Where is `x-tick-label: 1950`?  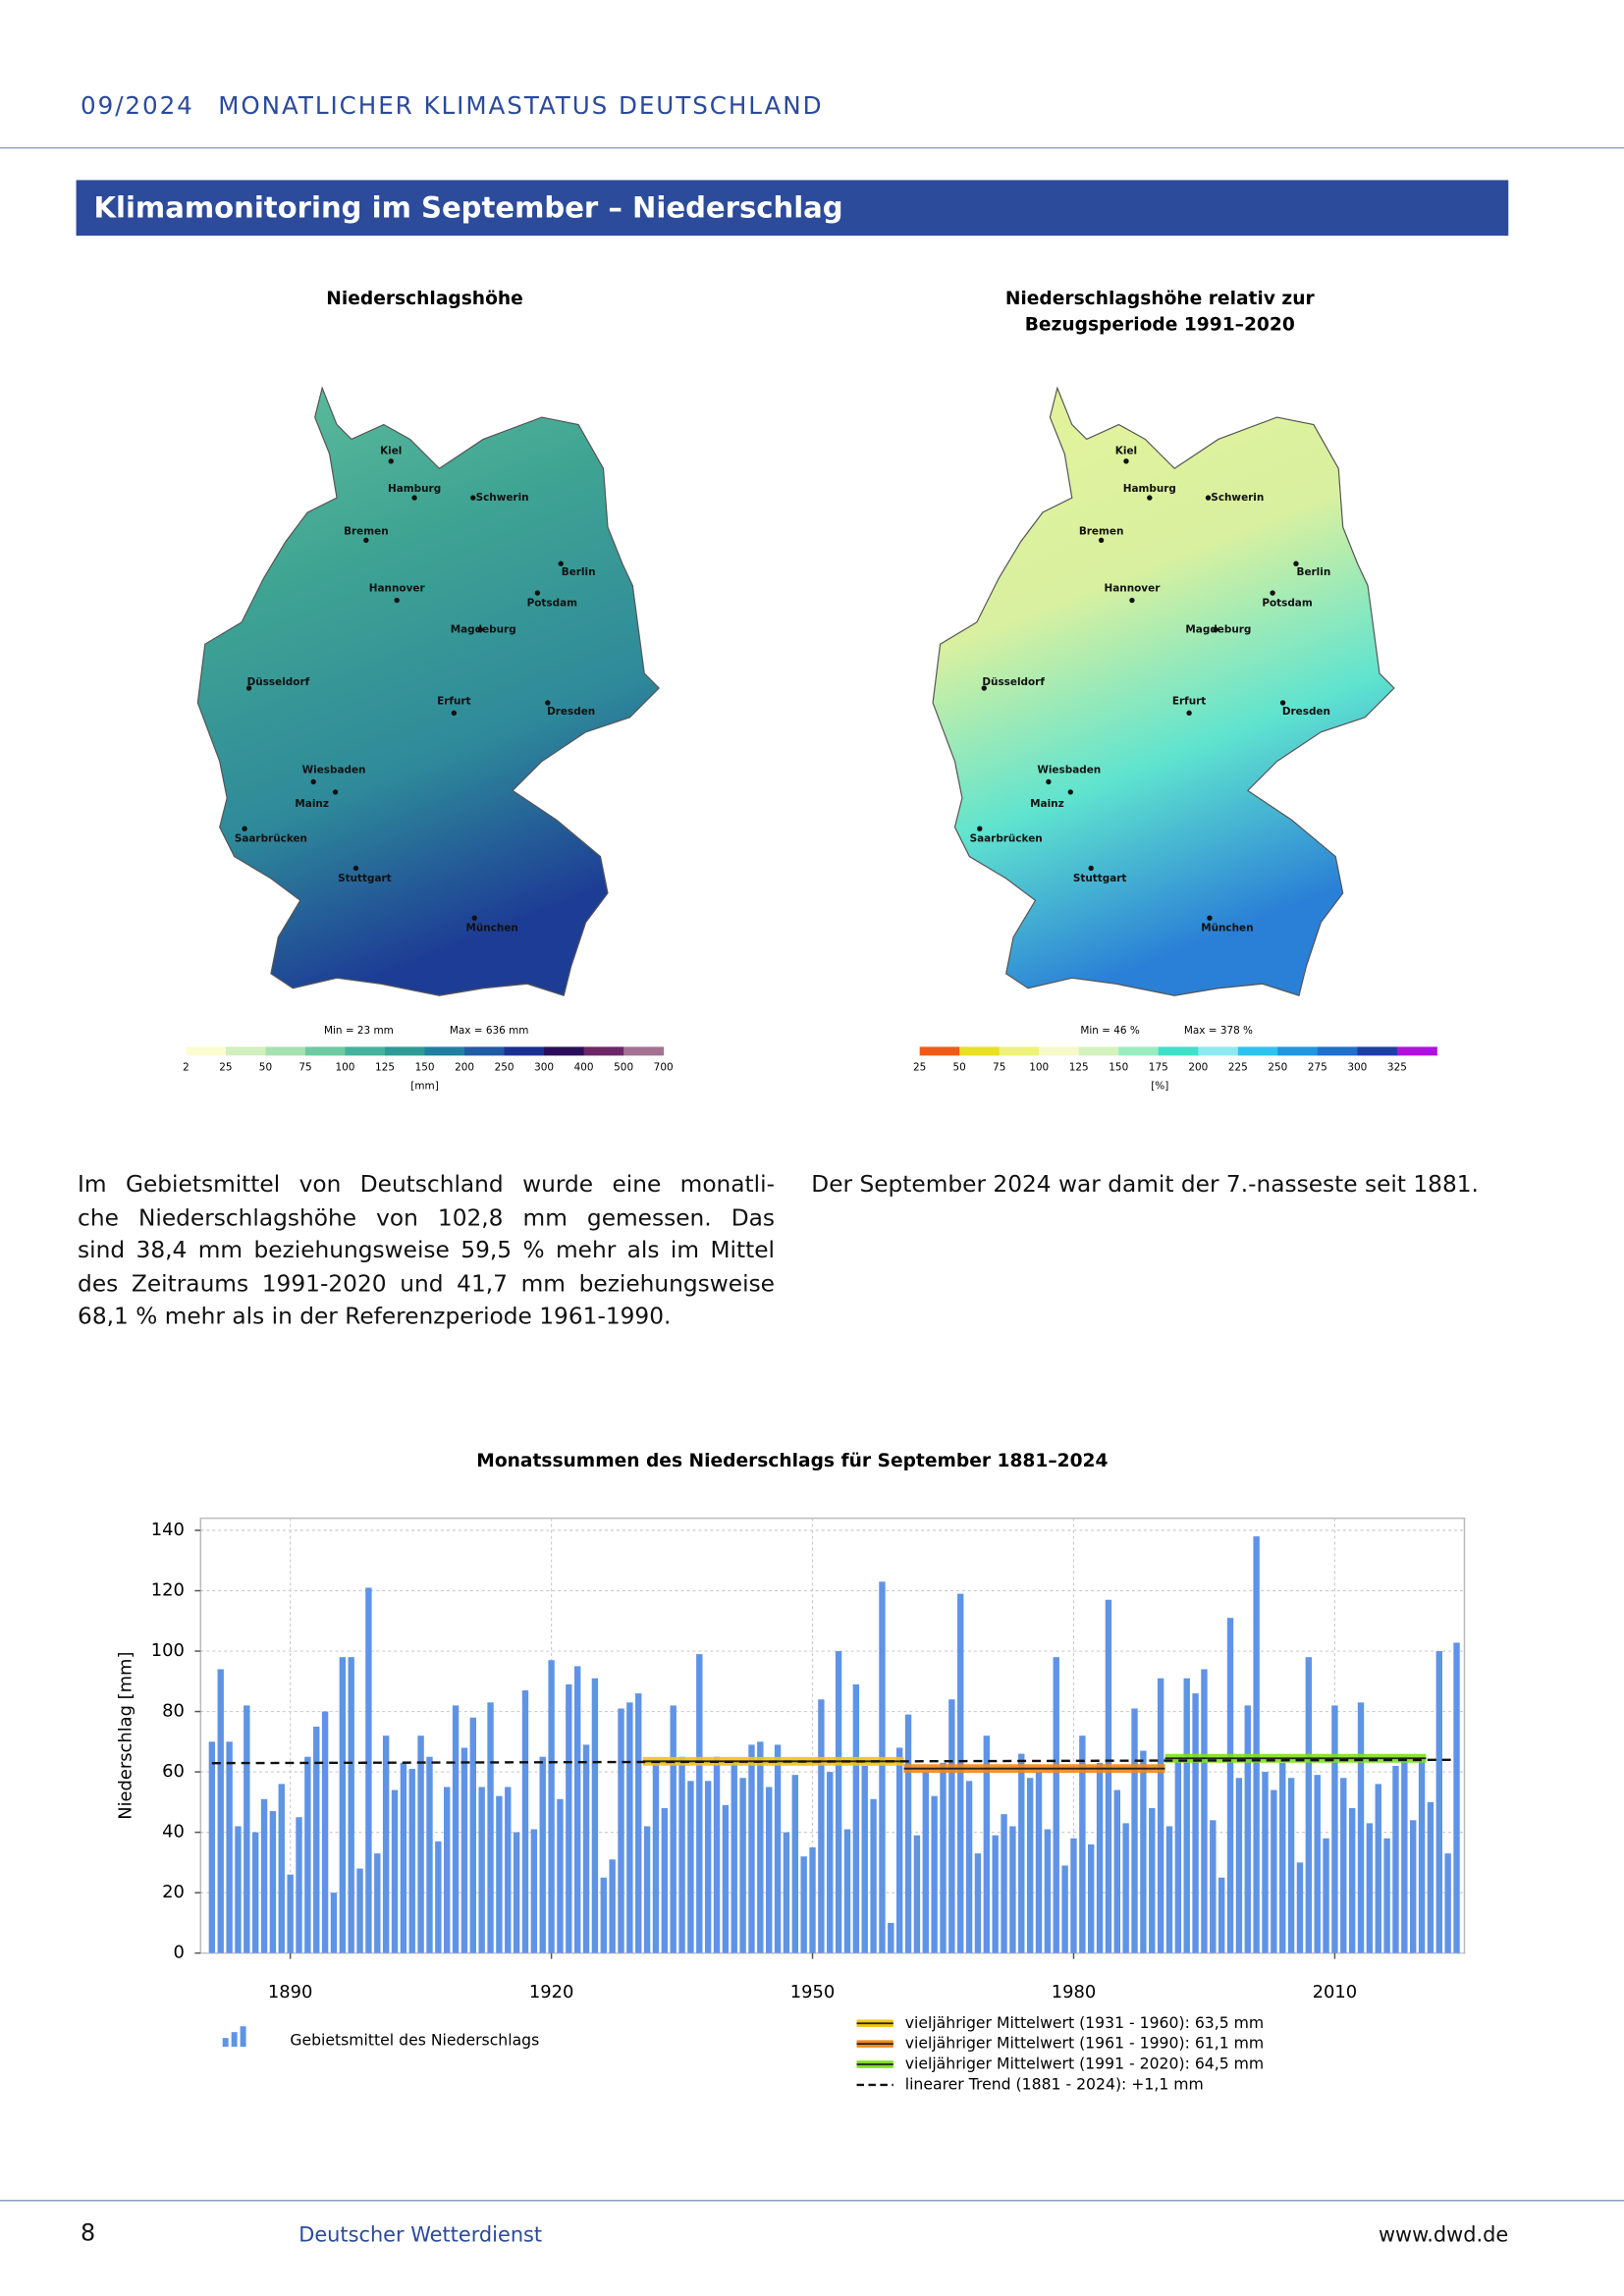
x-tick-label: 1950 is located at coordinates (813, 1992).